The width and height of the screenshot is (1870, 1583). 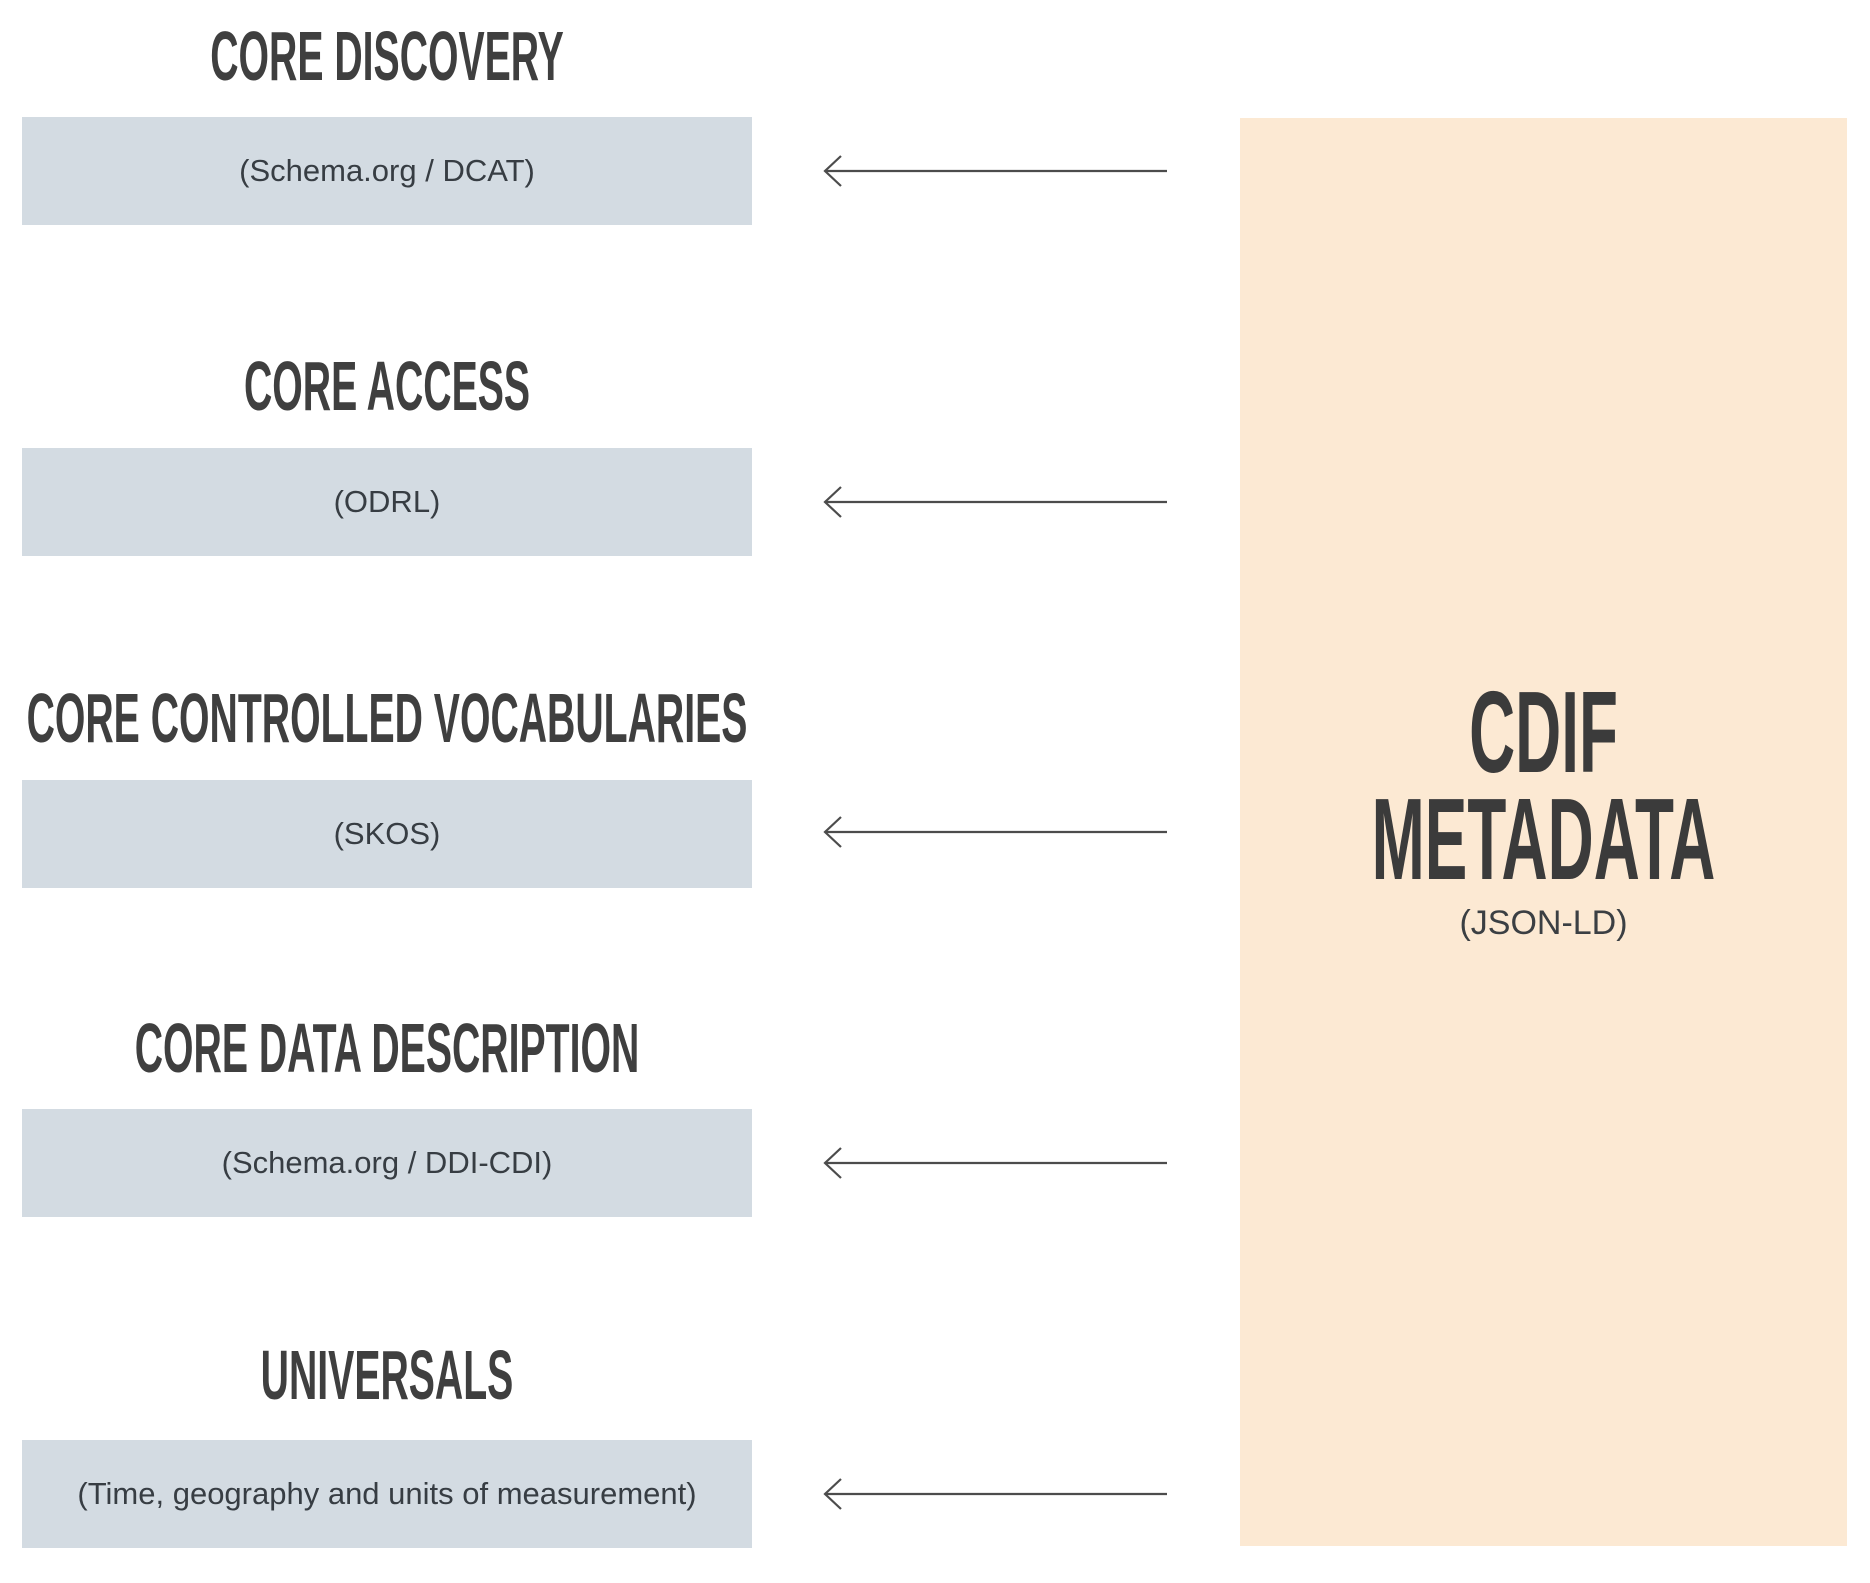 What do you see at coordinates (1543, 732) in the screenshot?
I see `hub-title-line1: CDIF` at bounding box center [1543, 732].